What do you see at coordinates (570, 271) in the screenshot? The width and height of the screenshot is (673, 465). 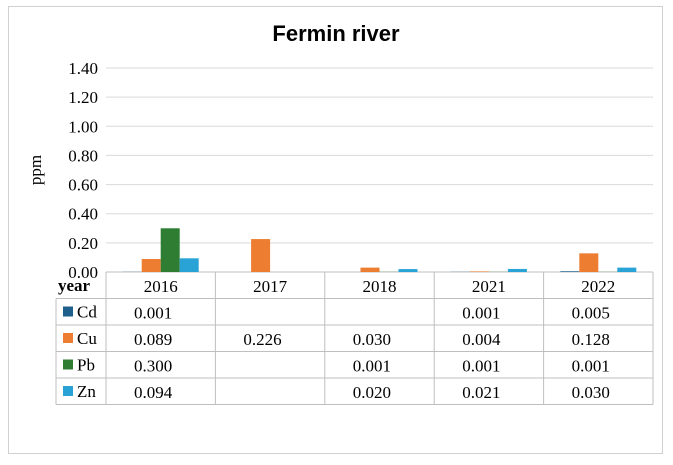 I see `bar-cd-2022` at bounding box center [570, 271].